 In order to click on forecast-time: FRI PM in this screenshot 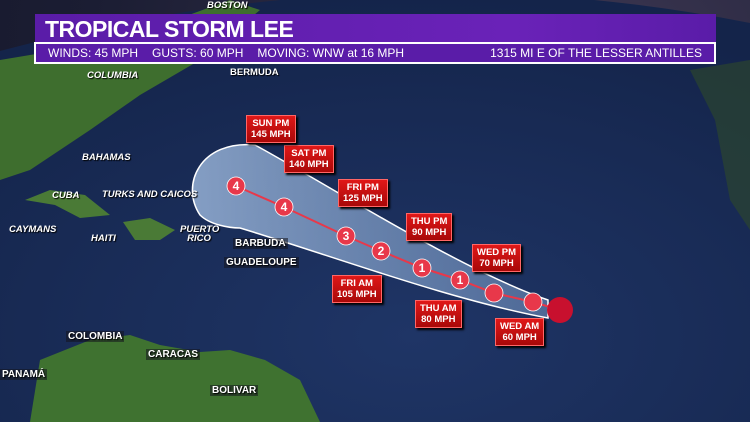, I will do `click(362, 187)`.